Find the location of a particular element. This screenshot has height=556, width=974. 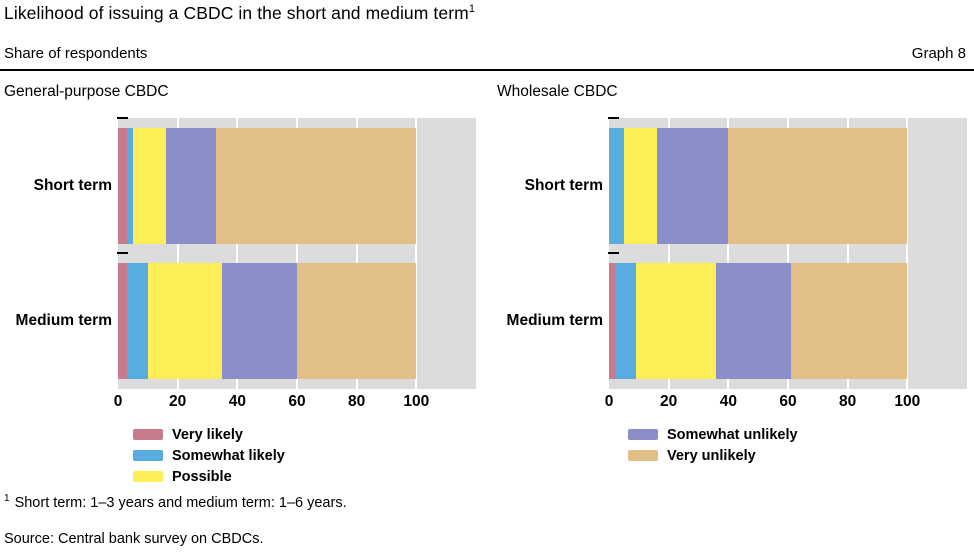

legend-label: Very unlikely is located at coordinates (711, 455).